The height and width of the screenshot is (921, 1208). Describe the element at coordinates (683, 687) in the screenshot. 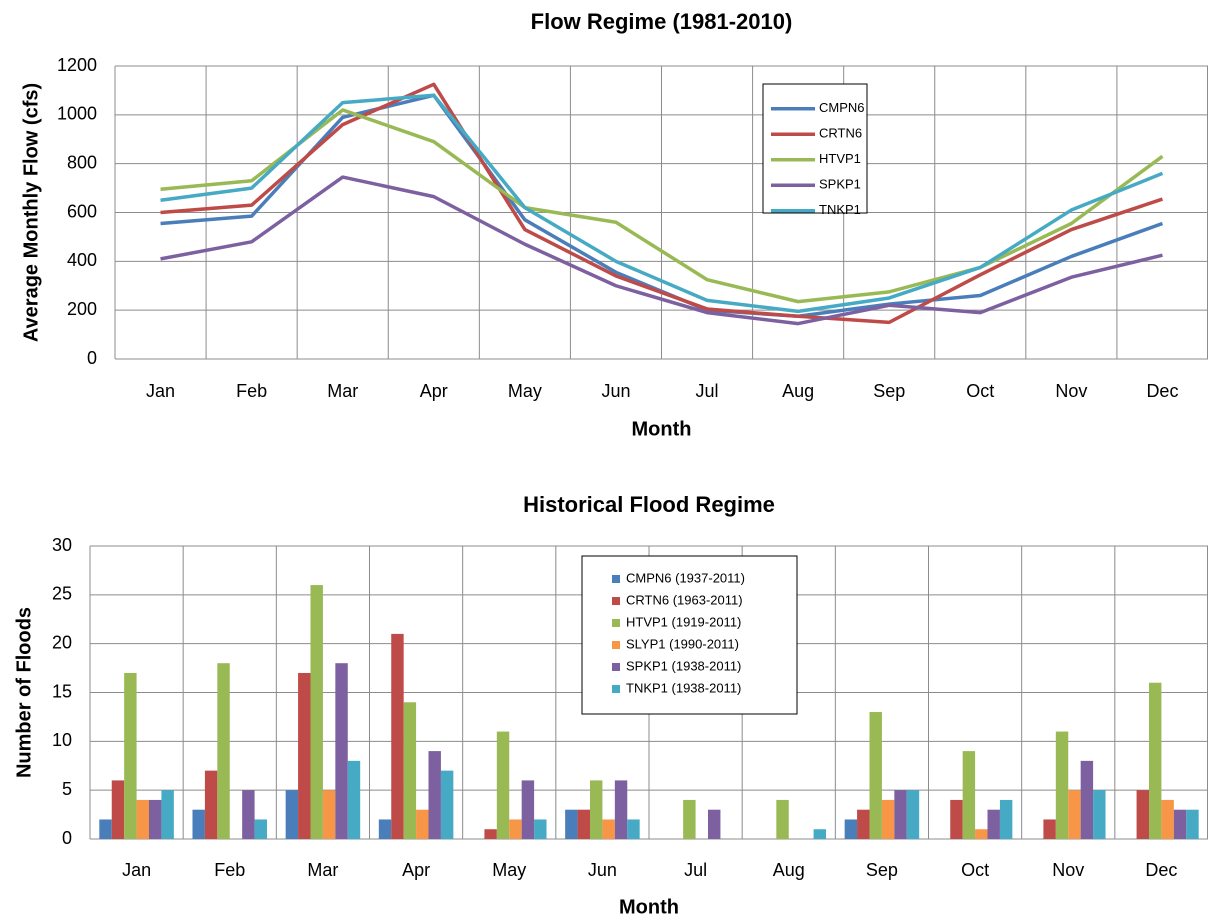

I see `legend-label: TNKP1 (1938-2011)` at that location.